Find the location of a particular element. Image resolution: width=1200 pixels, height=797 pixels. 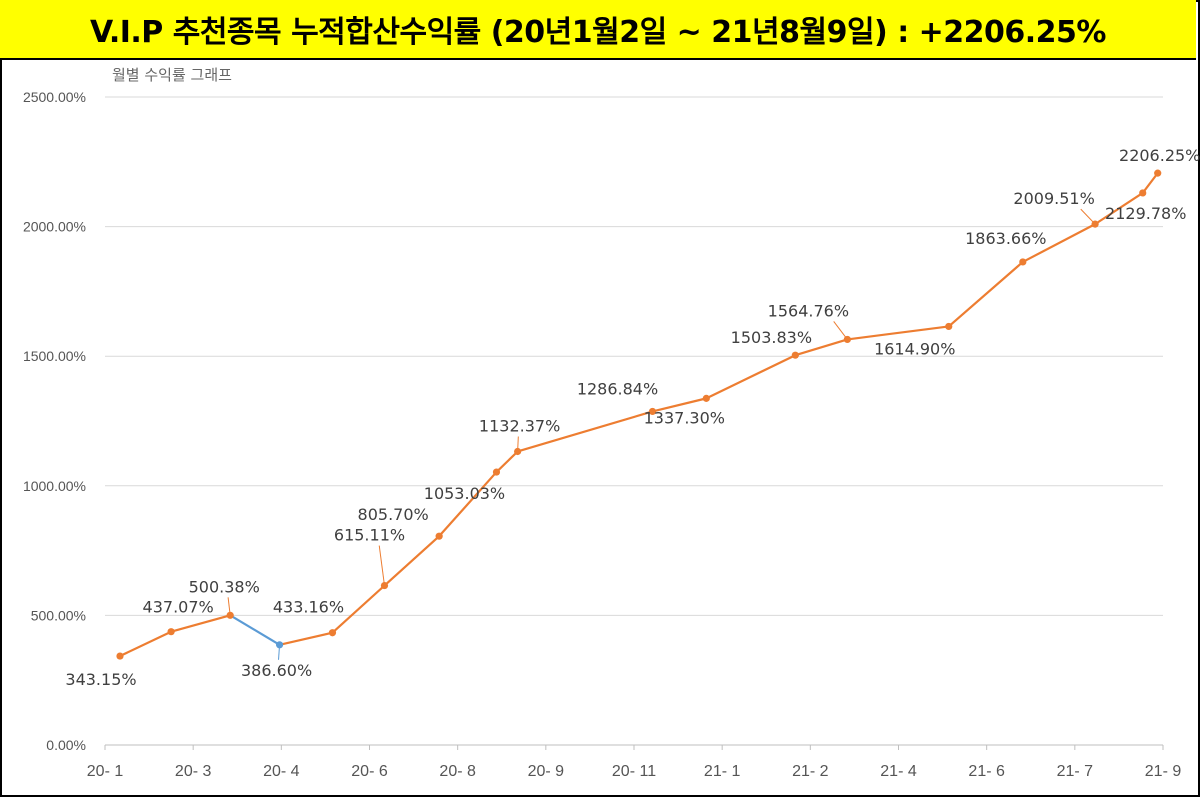

data-label: 1053.03% is located at coordinates (464, 493).